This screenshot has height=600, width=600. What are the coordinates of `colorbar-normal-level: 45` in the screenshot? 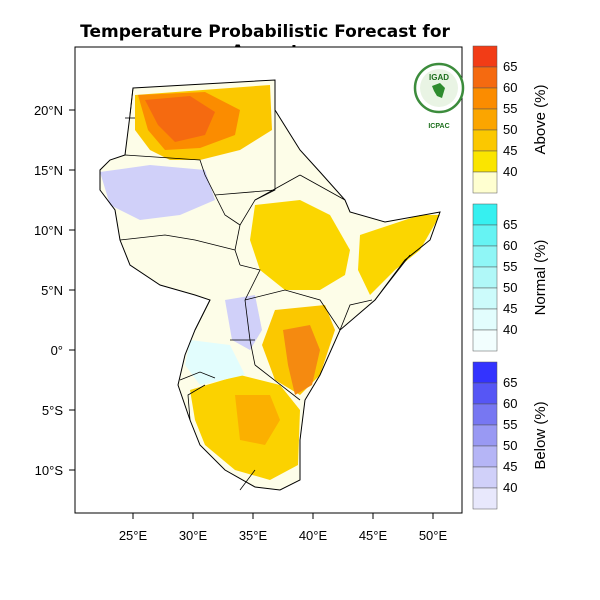 It's located at (510, 308).